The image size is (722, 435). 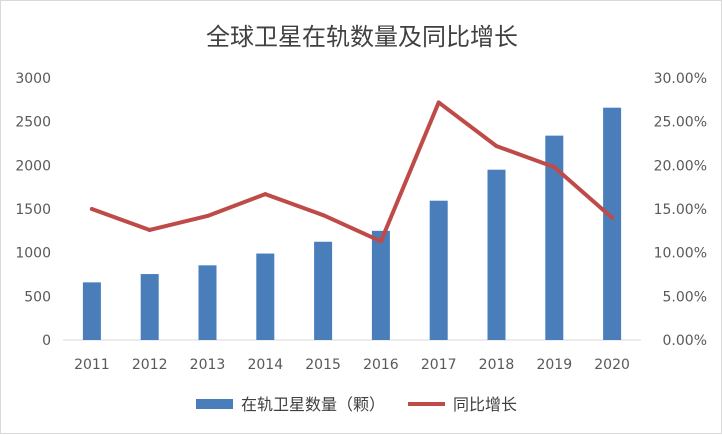 What do you see at coordinates (150, 365) in the screenshot?
I see `x-tick-label: 2012` at bounding box center [150, 365].